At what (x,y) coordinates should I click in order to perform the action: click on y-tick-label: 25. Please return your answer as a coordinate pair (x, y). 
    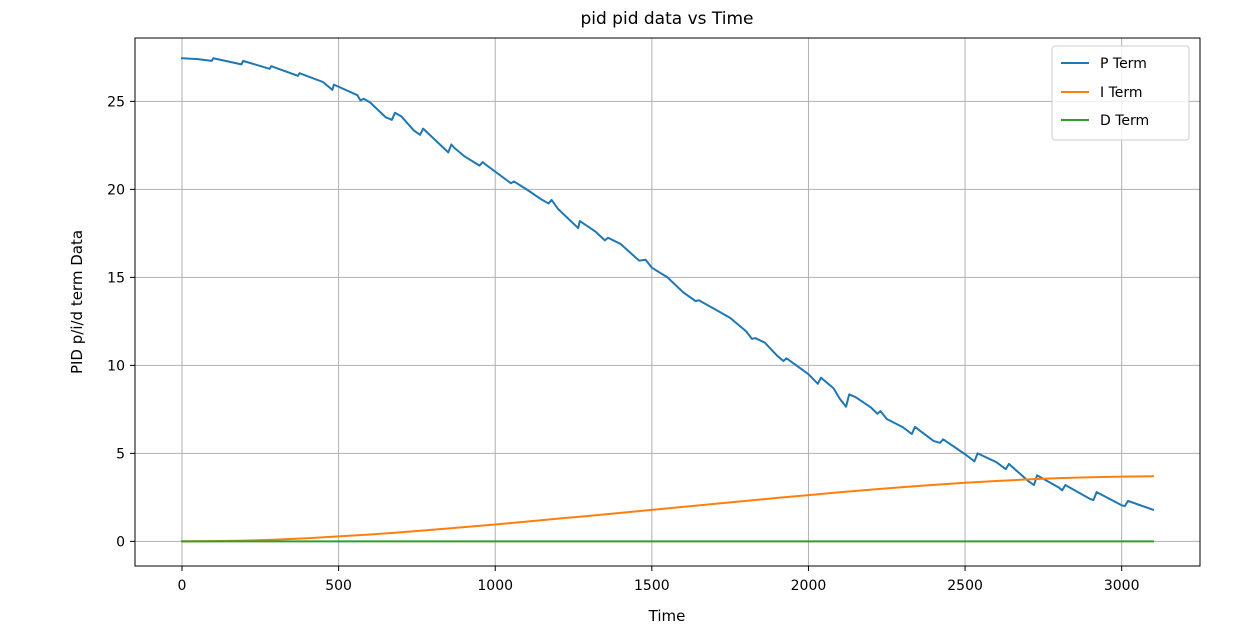
    Looking at the image, I should click on (116, 102).